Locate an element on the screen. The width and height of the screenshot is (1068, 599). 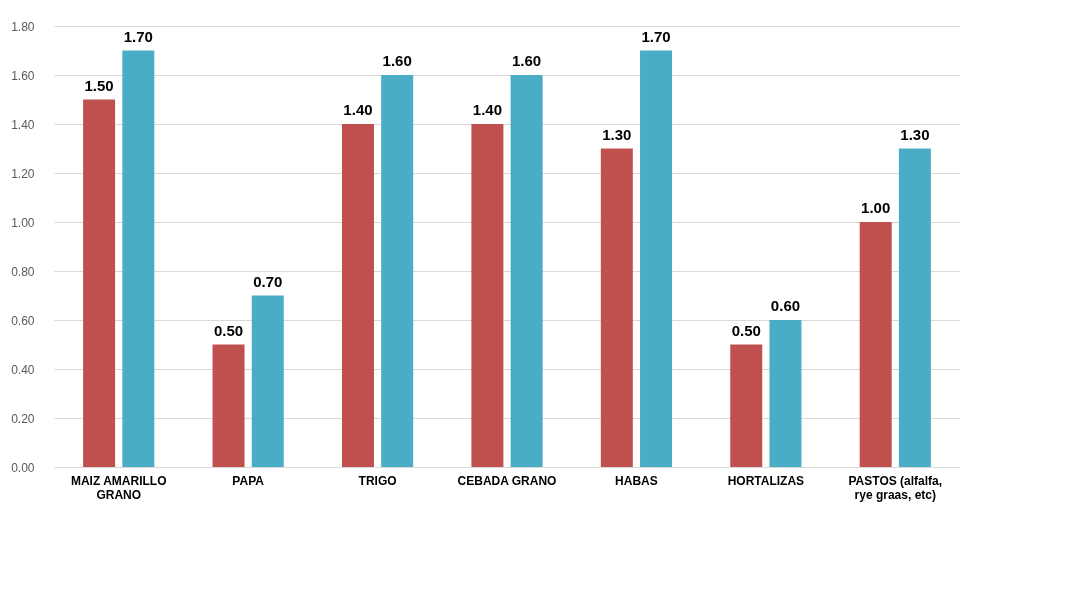
x-tick-label: PASTOS (alfalfa, rye graas, etc) is located at coordinates (895, 487).